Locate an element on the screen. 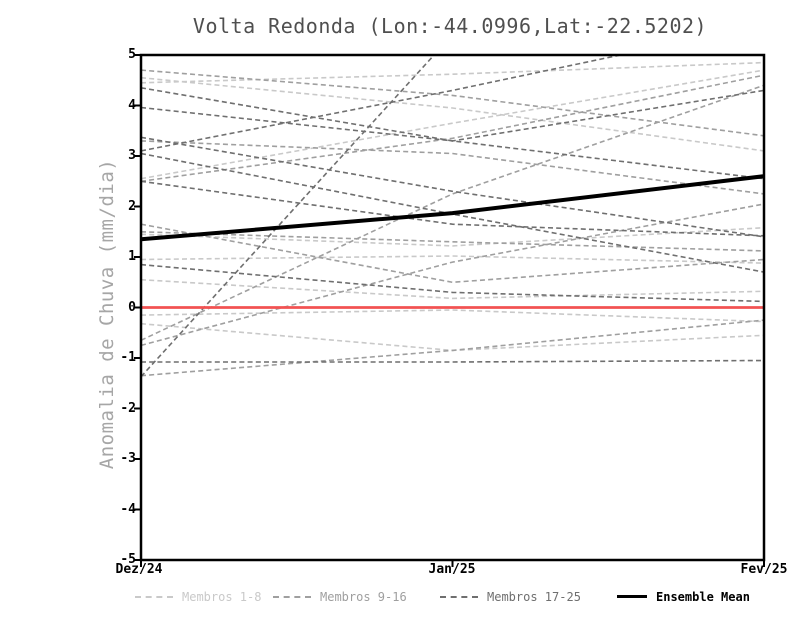 The image size is (800, 618). legend-label-membros-17-25: Membros 17-25 is located at coordinates (534, 596).